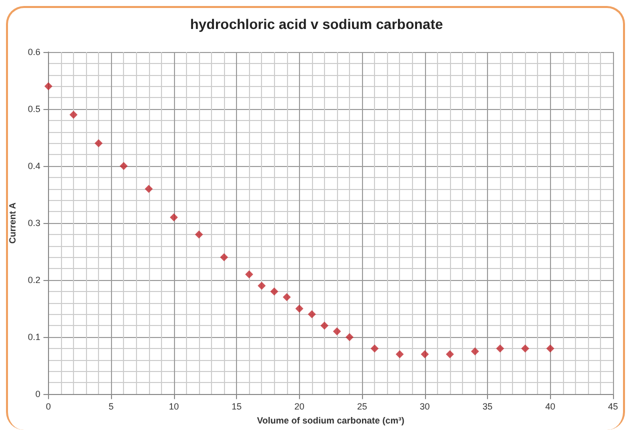 The width and height of the screenshot is (633, 430). What do you see at coordinates (34, 223) in the screenshot?
I see `y-tick-label: 0.3` at bounding box center [34, 223].